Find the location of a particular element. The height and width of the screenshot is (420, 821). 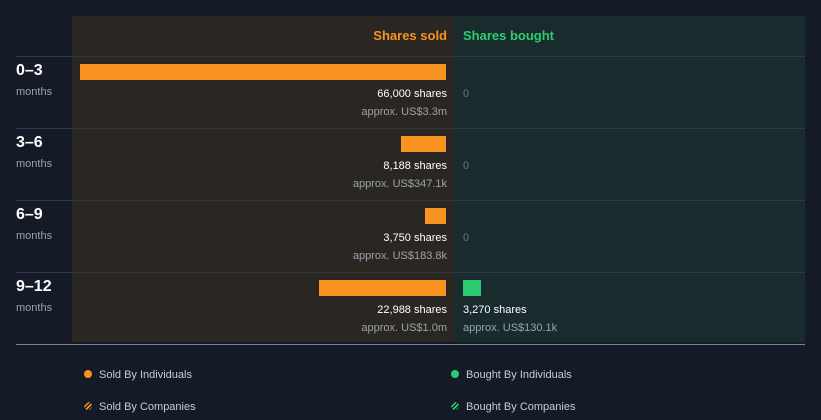

sold-approx-value: approx. US$3.3m is located at coordinates (404, 112).